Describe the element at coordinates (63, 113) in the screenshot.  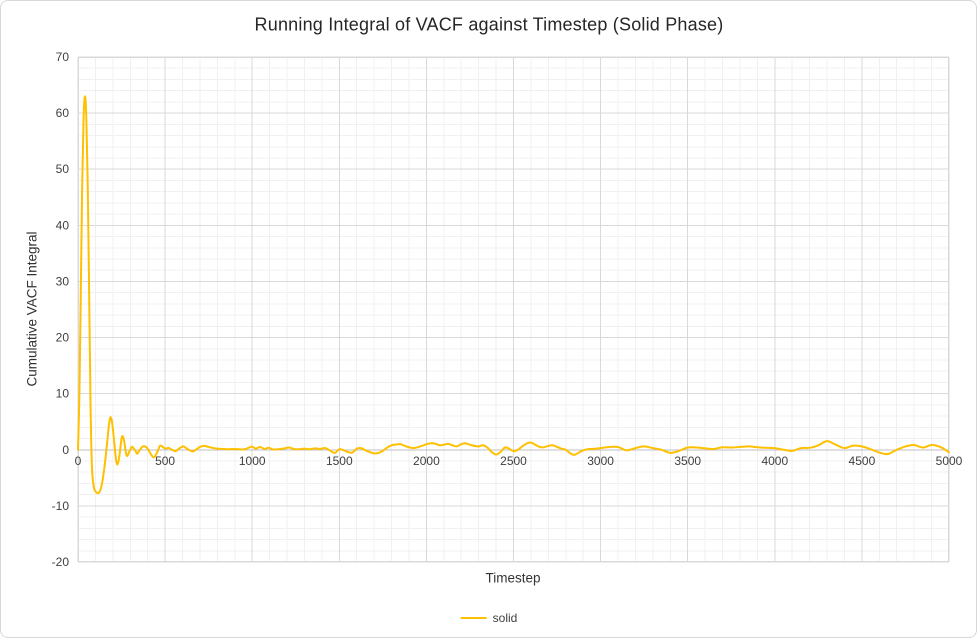
I see `y-tick-label: 60` at that location.